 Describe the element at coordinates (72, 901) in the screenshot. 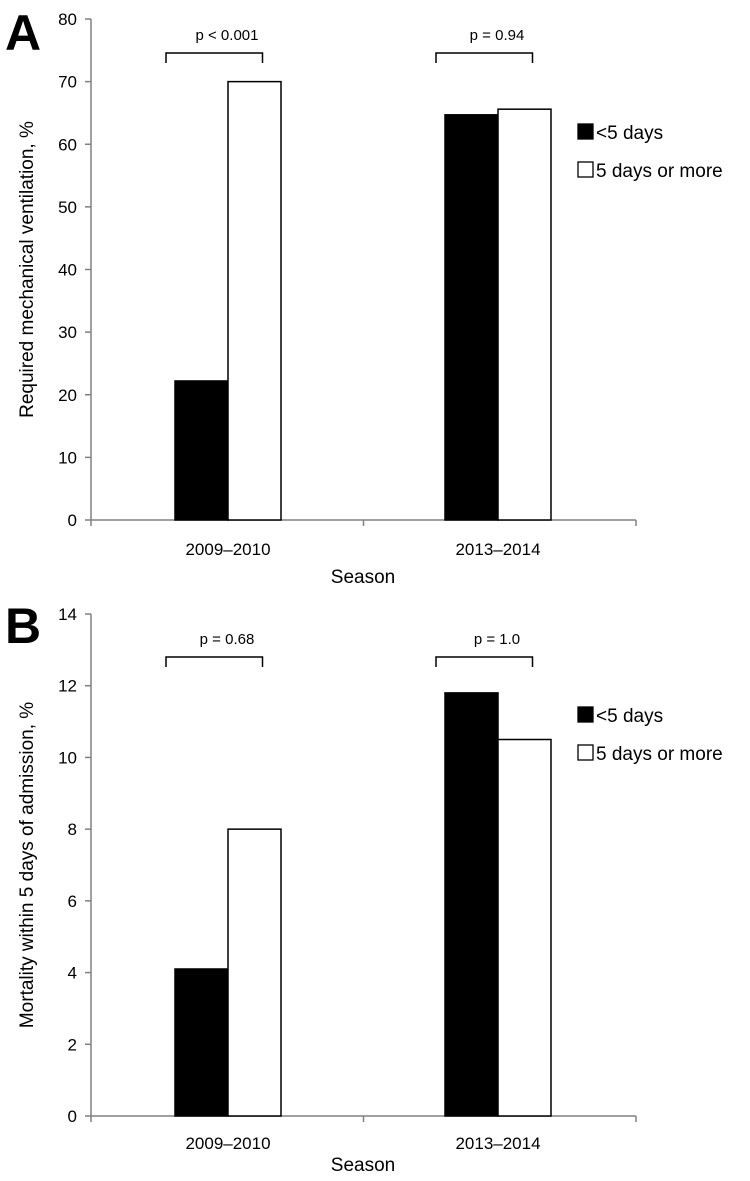

I see `y-tick-label: 6` at that location.